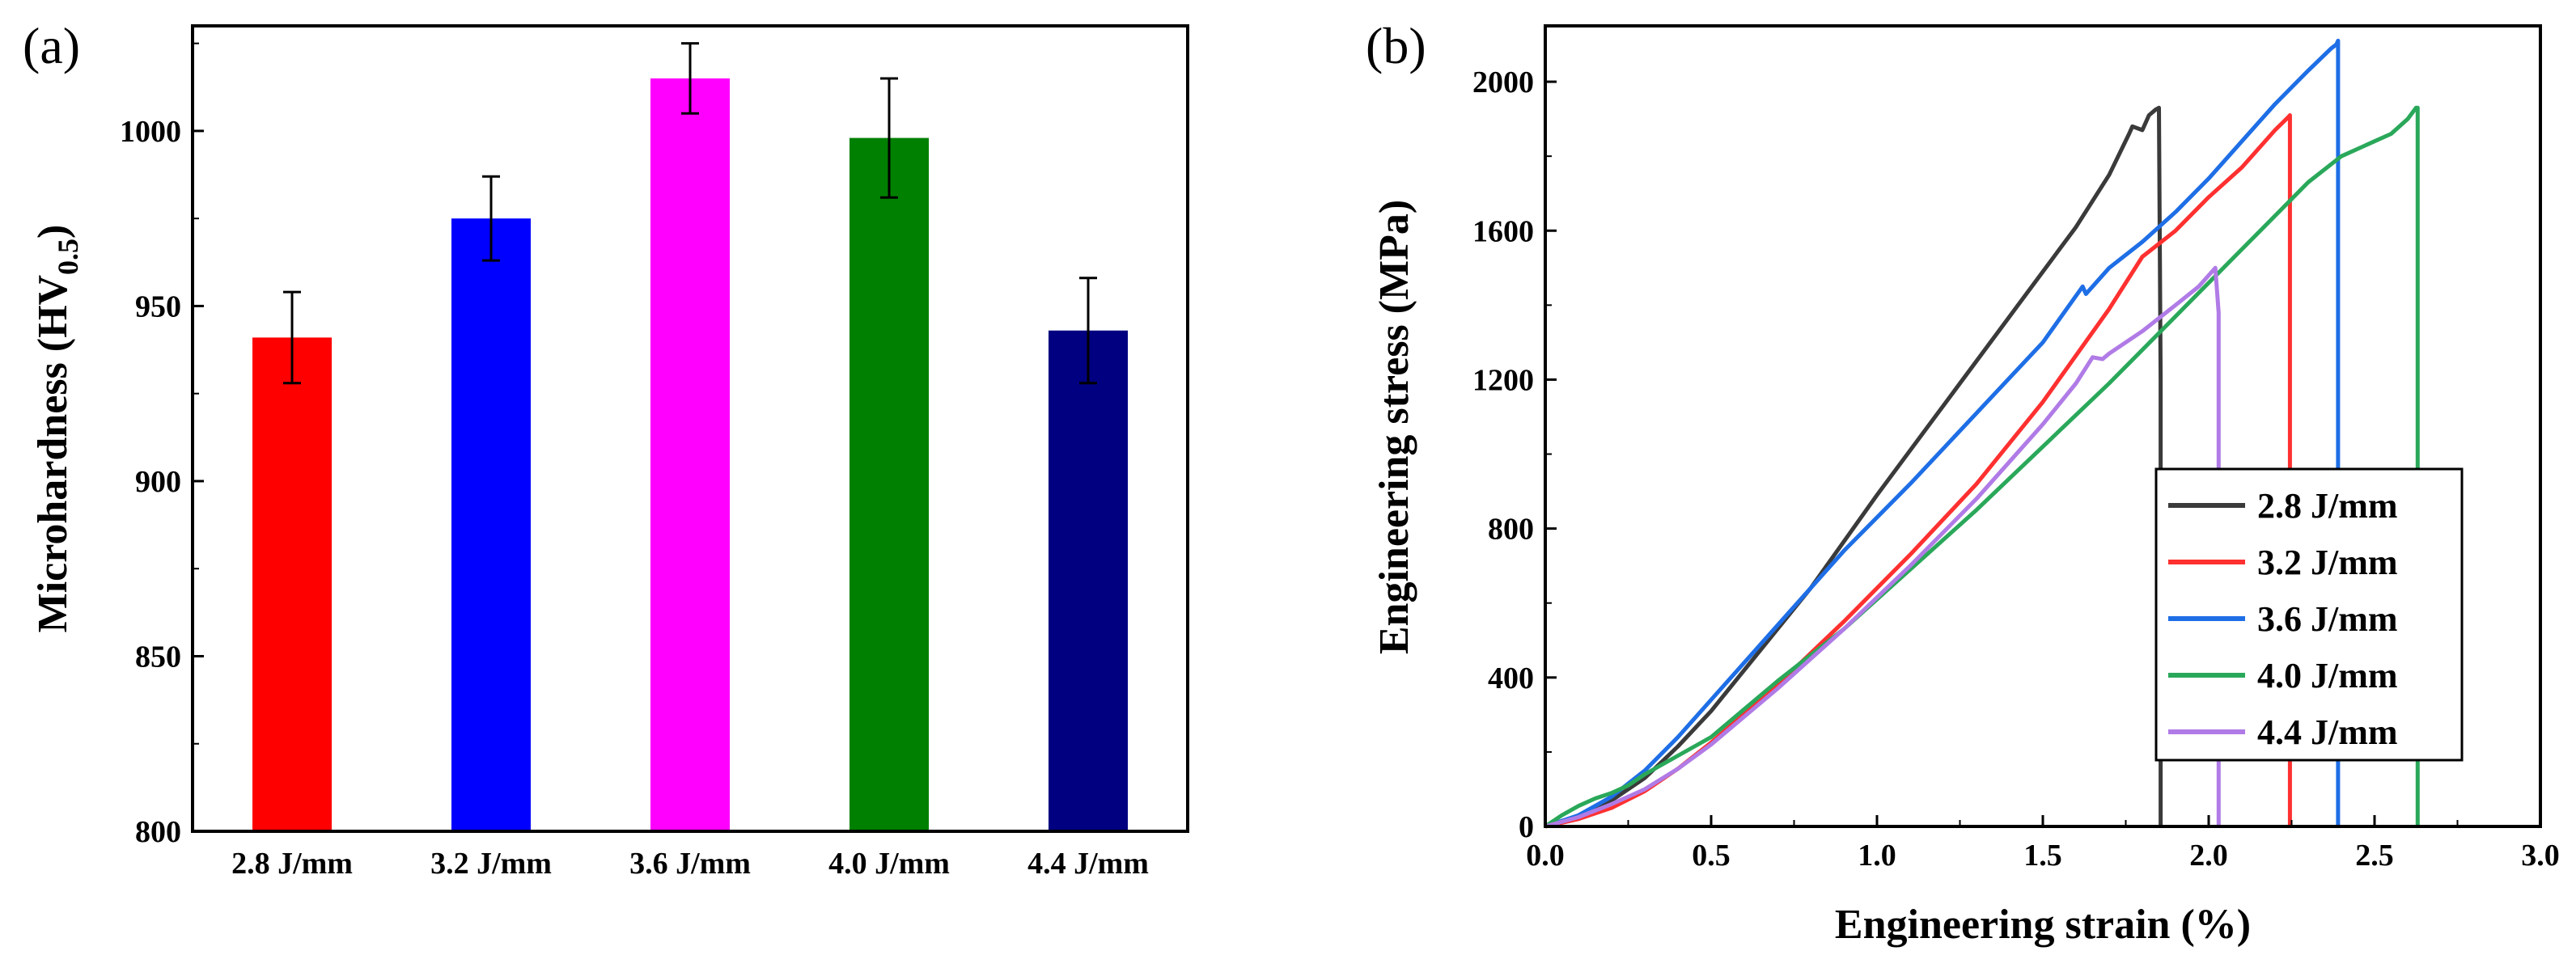 The height and width of the screenshot is (972, 2576). Describe the element at coordinates (2043, 925) in the screenshot. I see `panel-b-x-axis-title: Engineering strain (%)` at that location.